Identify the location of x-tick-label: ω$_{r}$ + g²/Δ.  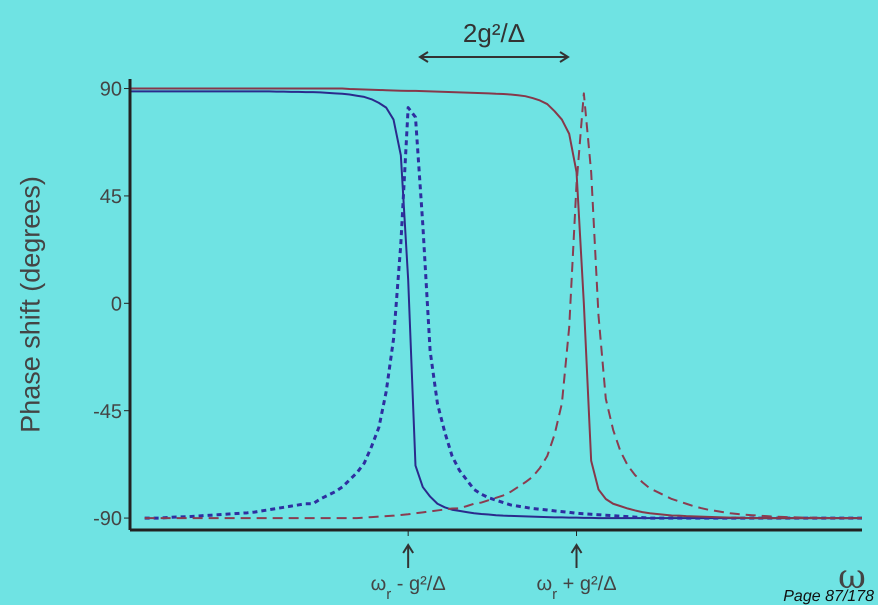
(576, 587).